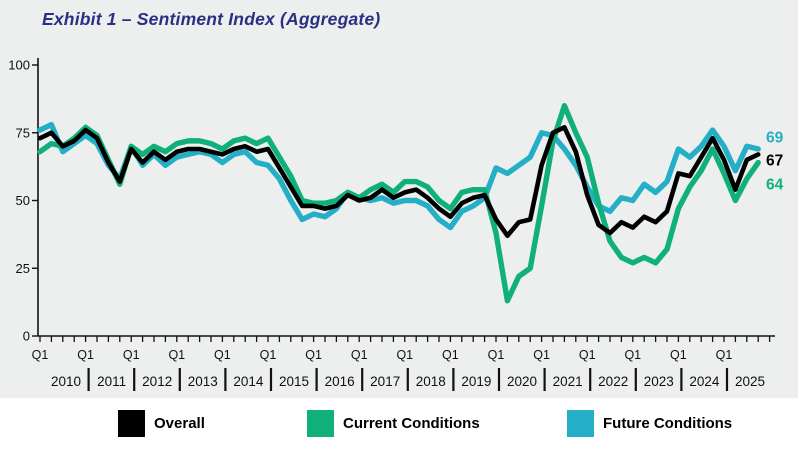 This screenshot has width=798, height=449. I want to click on end-label-2: 64, so click(775, 185).